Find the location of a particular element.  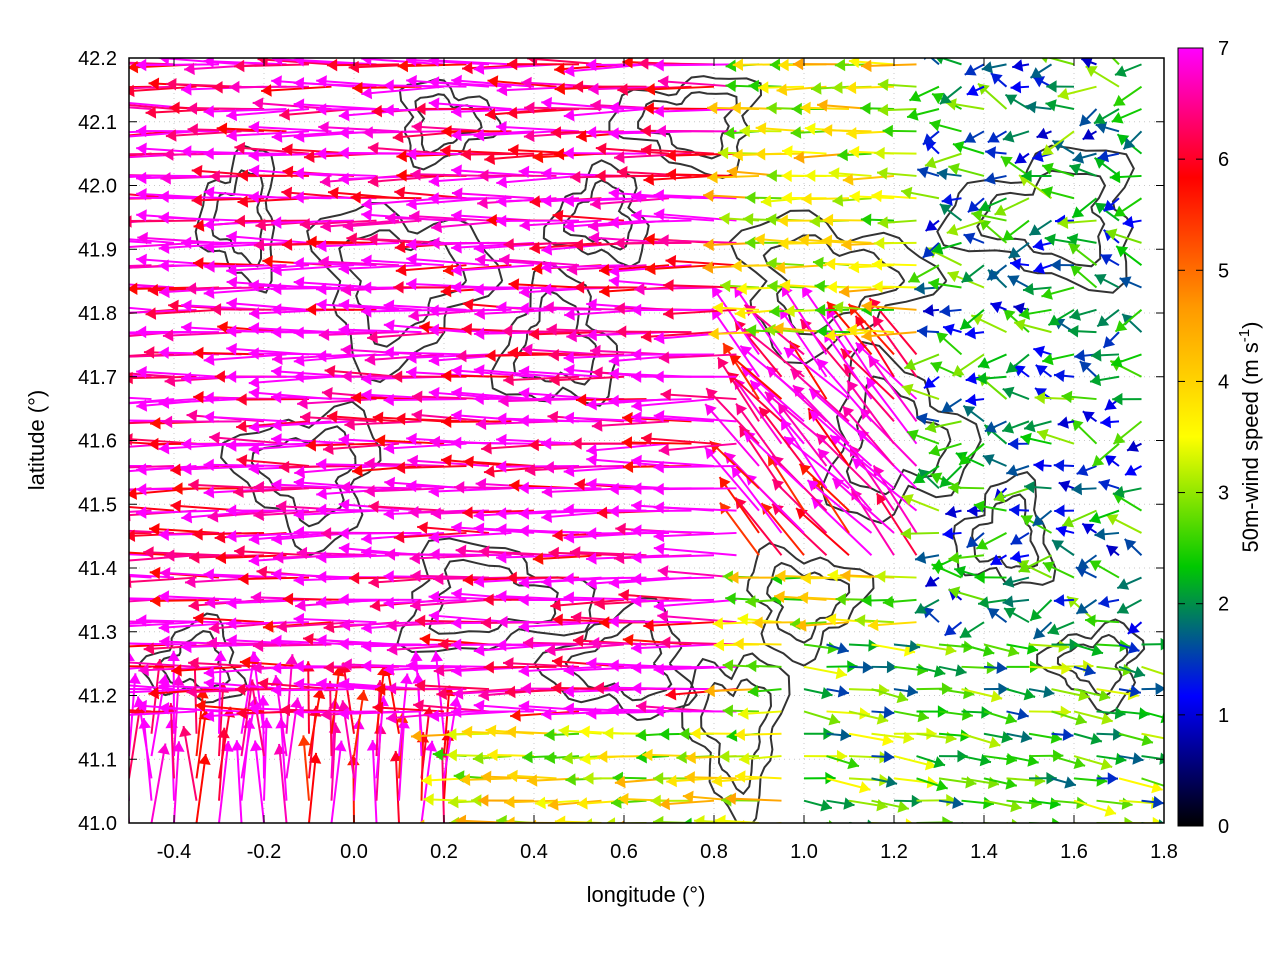

x-tick-label: 0.0 is located at coordinates (354, 852).